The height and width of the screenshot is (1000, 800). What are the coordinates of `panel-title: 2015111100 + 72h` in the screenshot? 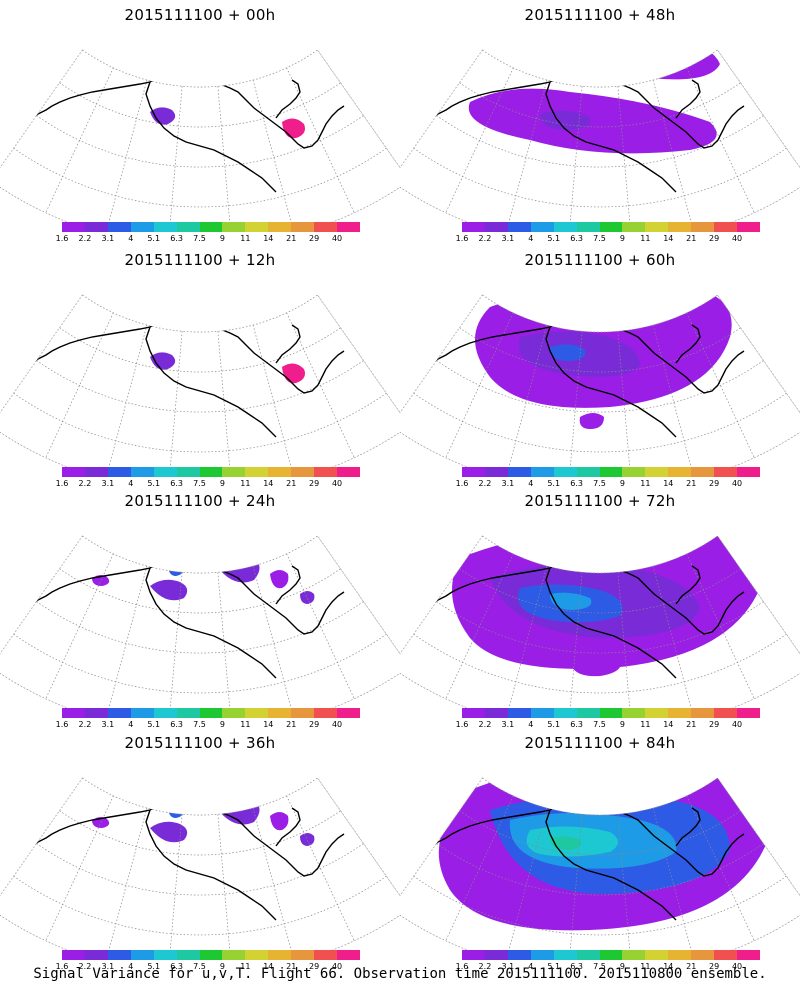 It's located at (600, 501).